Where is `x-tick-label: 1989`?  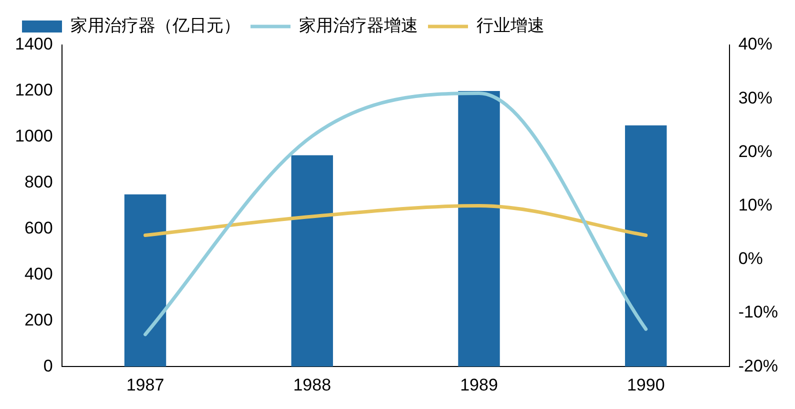 x-tick-label: 1989 is located at coordinates (479, 384).